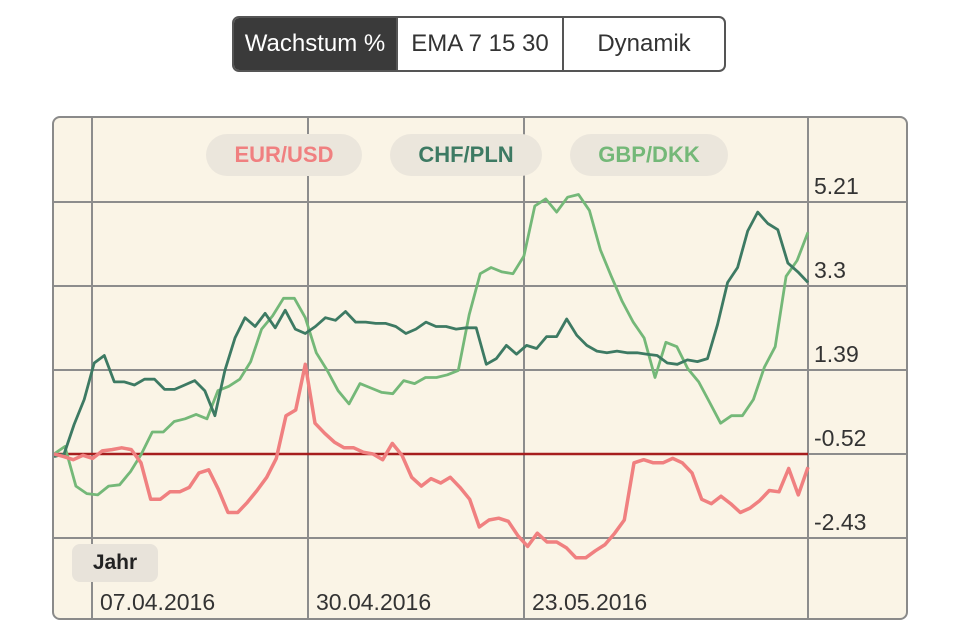  I want to click on legend-chf-pln: CHF/PLN, so click(466, 155).